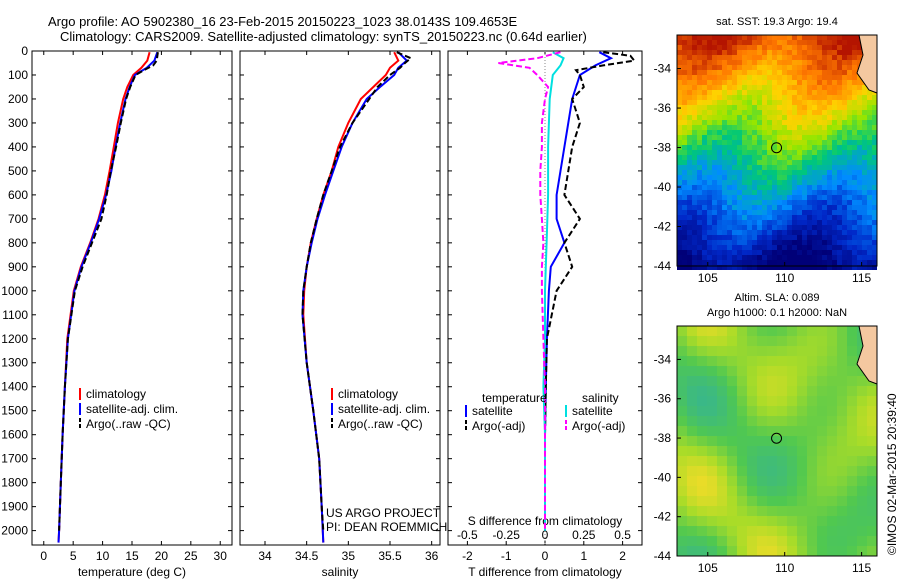 This screenshot has width=900, height=580. Describe the element at coordinates (18, 243) in the screenshot. I see `y-tick-label: 800` at that location.